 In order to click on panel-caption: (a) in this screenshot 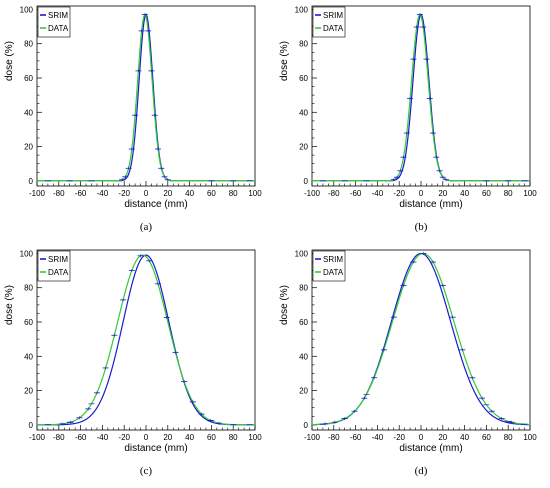, I will do `click(146, 227)`.